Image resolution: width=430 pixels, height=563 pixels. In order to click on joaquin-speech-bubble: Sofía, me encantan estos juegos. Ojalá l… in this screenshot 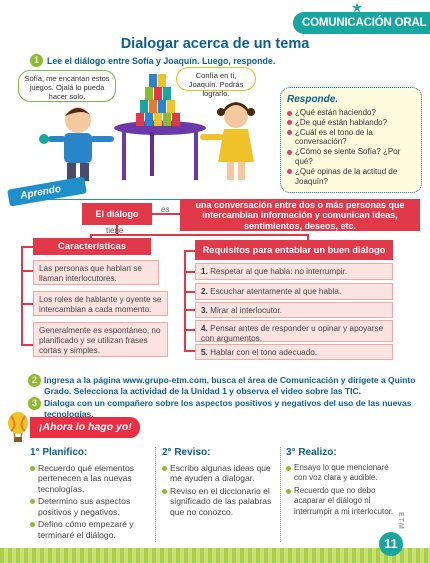, I will do `click(67, 86)`.